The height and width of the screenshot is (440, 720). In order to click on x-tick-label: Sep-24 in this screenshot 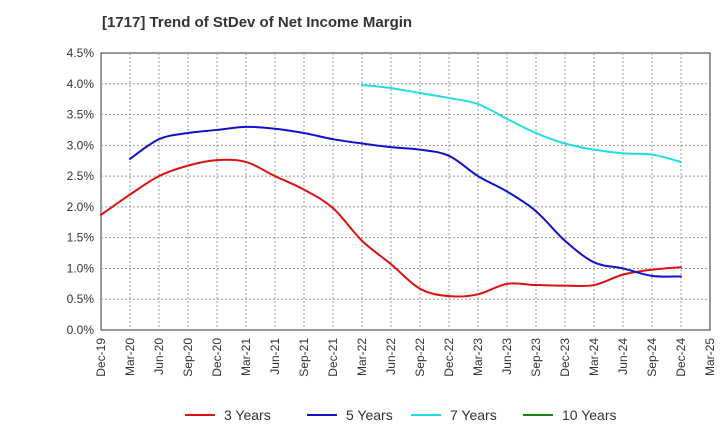, I will do `click(652, 357)`.